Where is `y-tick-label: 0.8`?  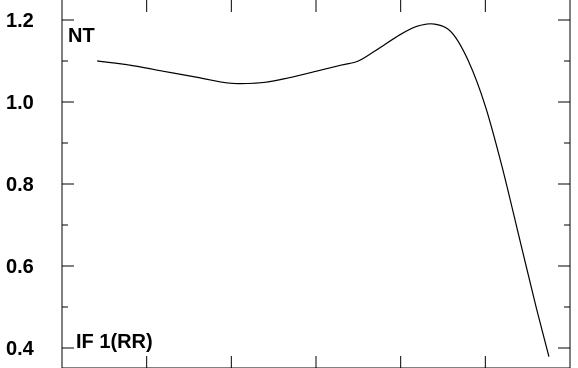 y-tick-label: 0.8 is located at coordinates (20, 185).